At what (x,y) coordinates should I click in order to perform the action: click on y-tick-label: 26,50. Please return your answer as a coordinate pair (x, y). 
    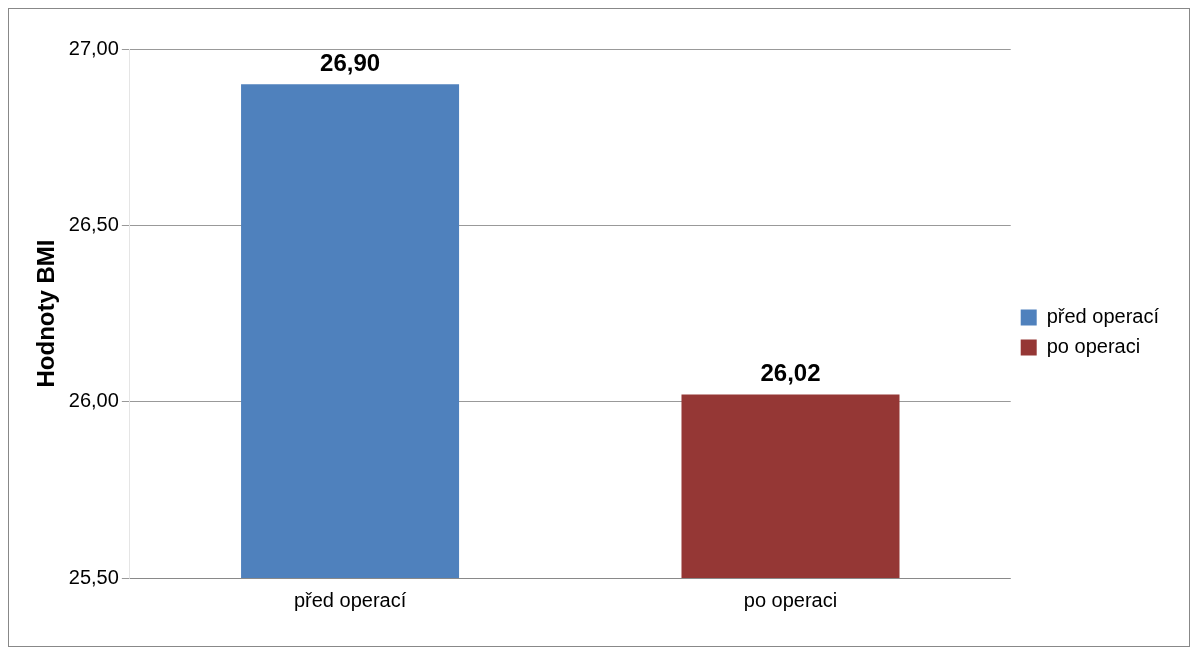
    Looking at the image, I should click on (93, 223).